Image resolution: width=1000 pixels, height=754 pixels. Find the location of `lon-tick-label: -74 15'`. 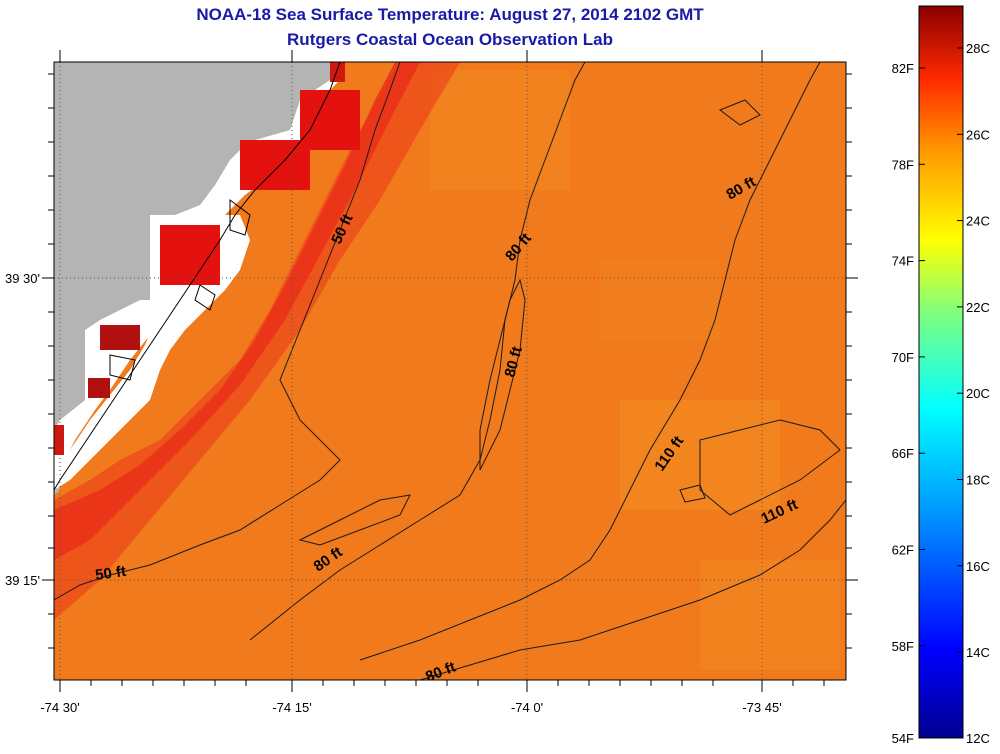

lon-tick-label: -74 15' is located at coordinates (291, 707).